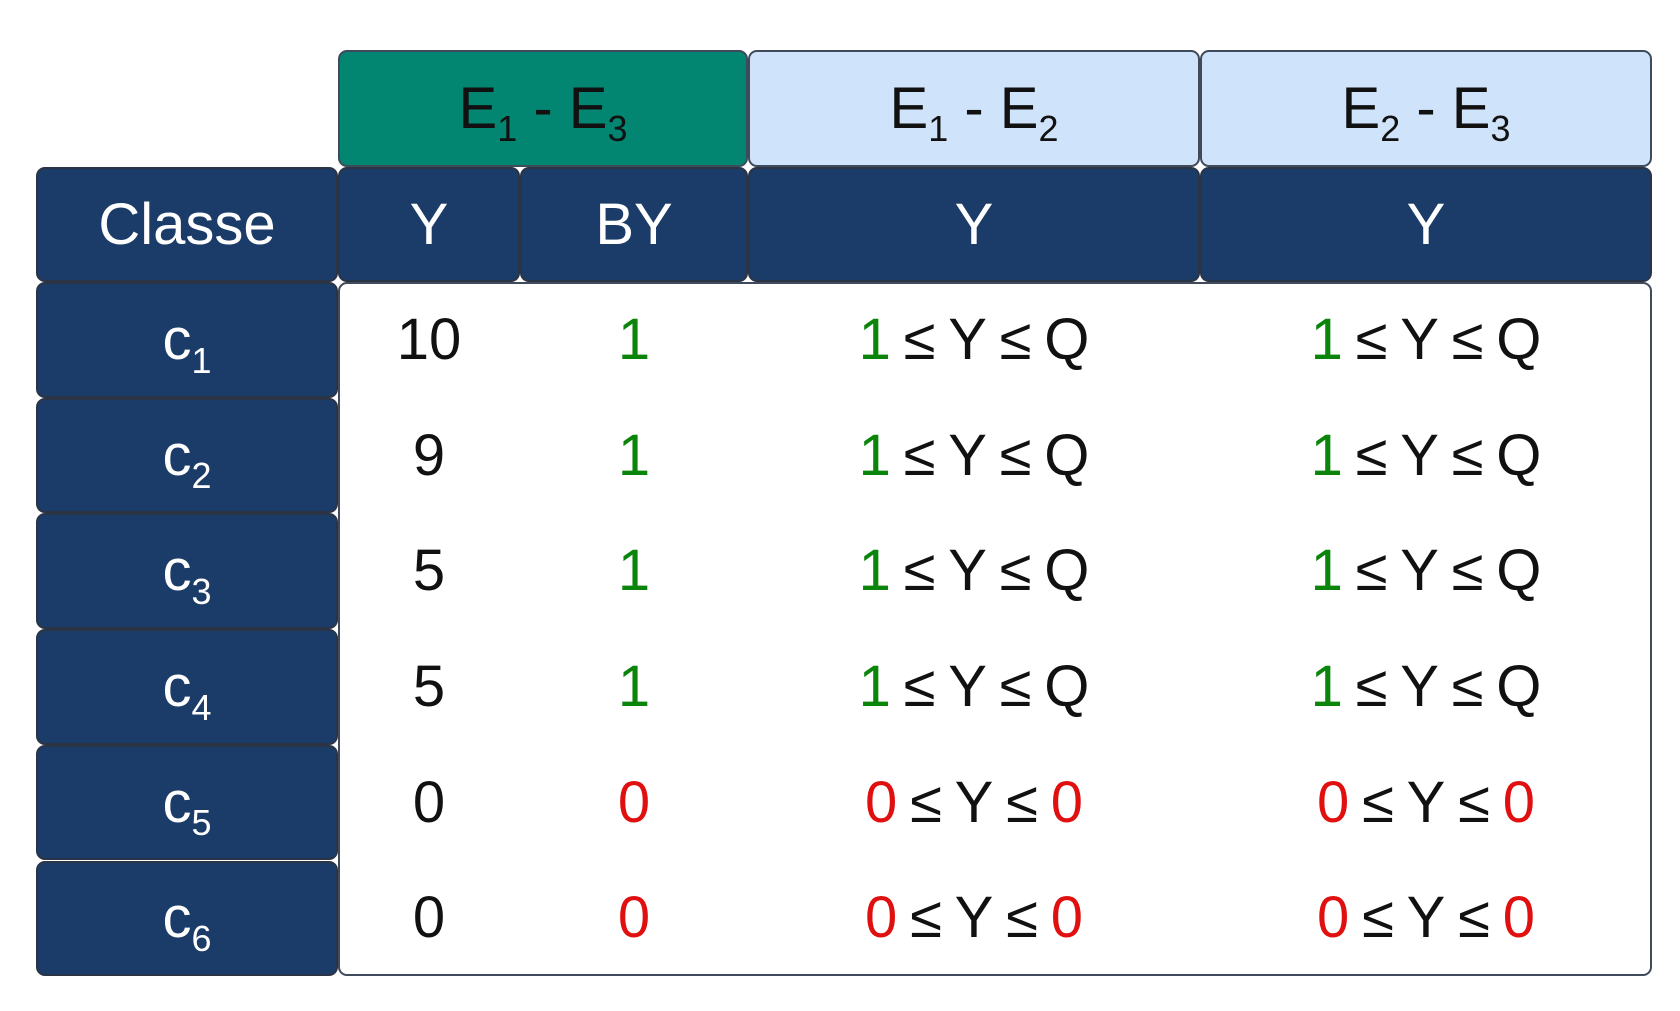 This screenshot has height=1011, width=1680. What do you see at coordinates (187, 687) in the screenshot?
I see `row-label-4: c4` at bounding box center [187, 687].